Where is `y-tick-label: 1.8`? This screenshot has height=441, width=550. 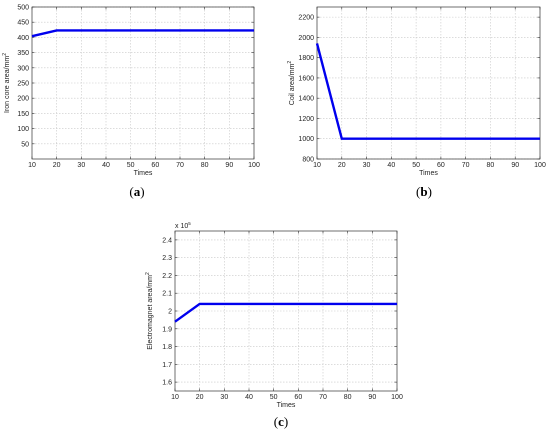 y-tick-label: 1.8 is located at coordinates (167, 347).